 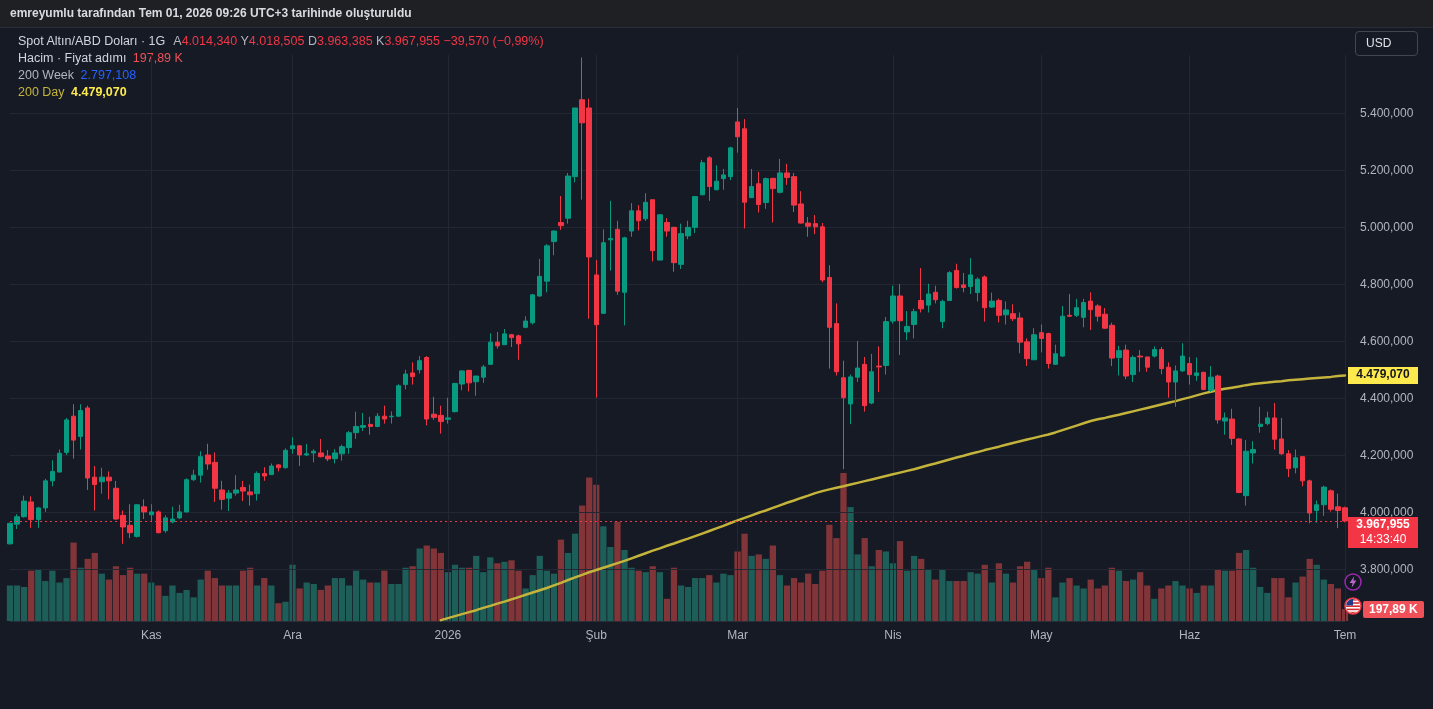 I want to click on x-tick-label: Mar, so click(x=737, y=635).